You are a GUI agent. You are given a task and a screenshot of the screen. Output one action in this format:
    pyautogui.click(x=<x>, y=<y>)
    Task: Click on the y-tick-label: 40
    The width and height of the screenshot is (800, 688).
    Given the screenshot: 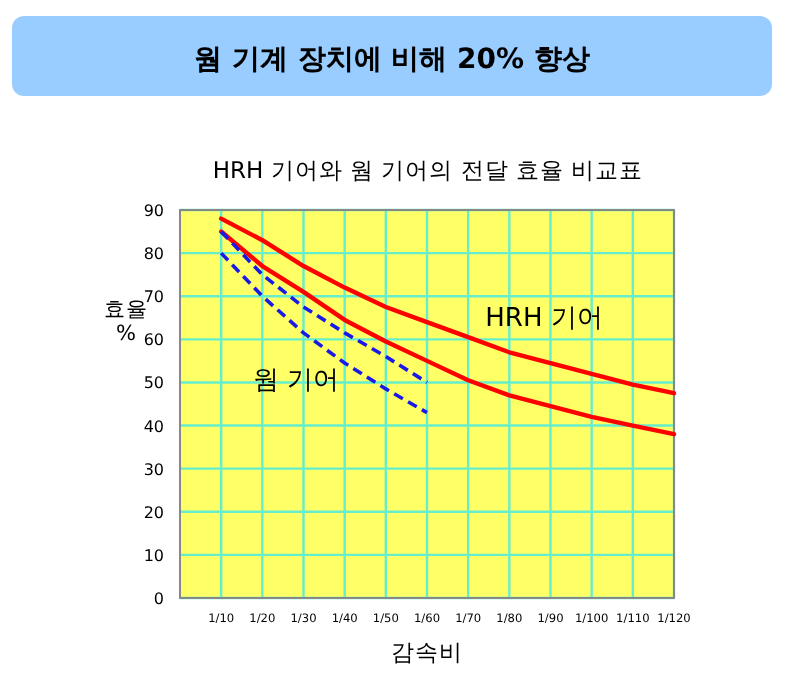 What is the action you would take?
    pyautogui.click(x=153, y=426)
    